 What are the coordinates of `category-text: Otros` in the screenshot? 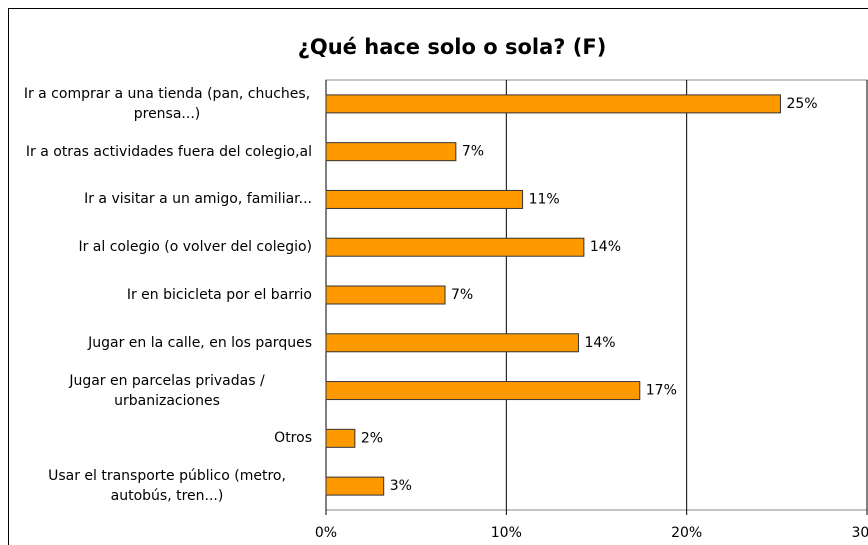 It's located at (293, 438).